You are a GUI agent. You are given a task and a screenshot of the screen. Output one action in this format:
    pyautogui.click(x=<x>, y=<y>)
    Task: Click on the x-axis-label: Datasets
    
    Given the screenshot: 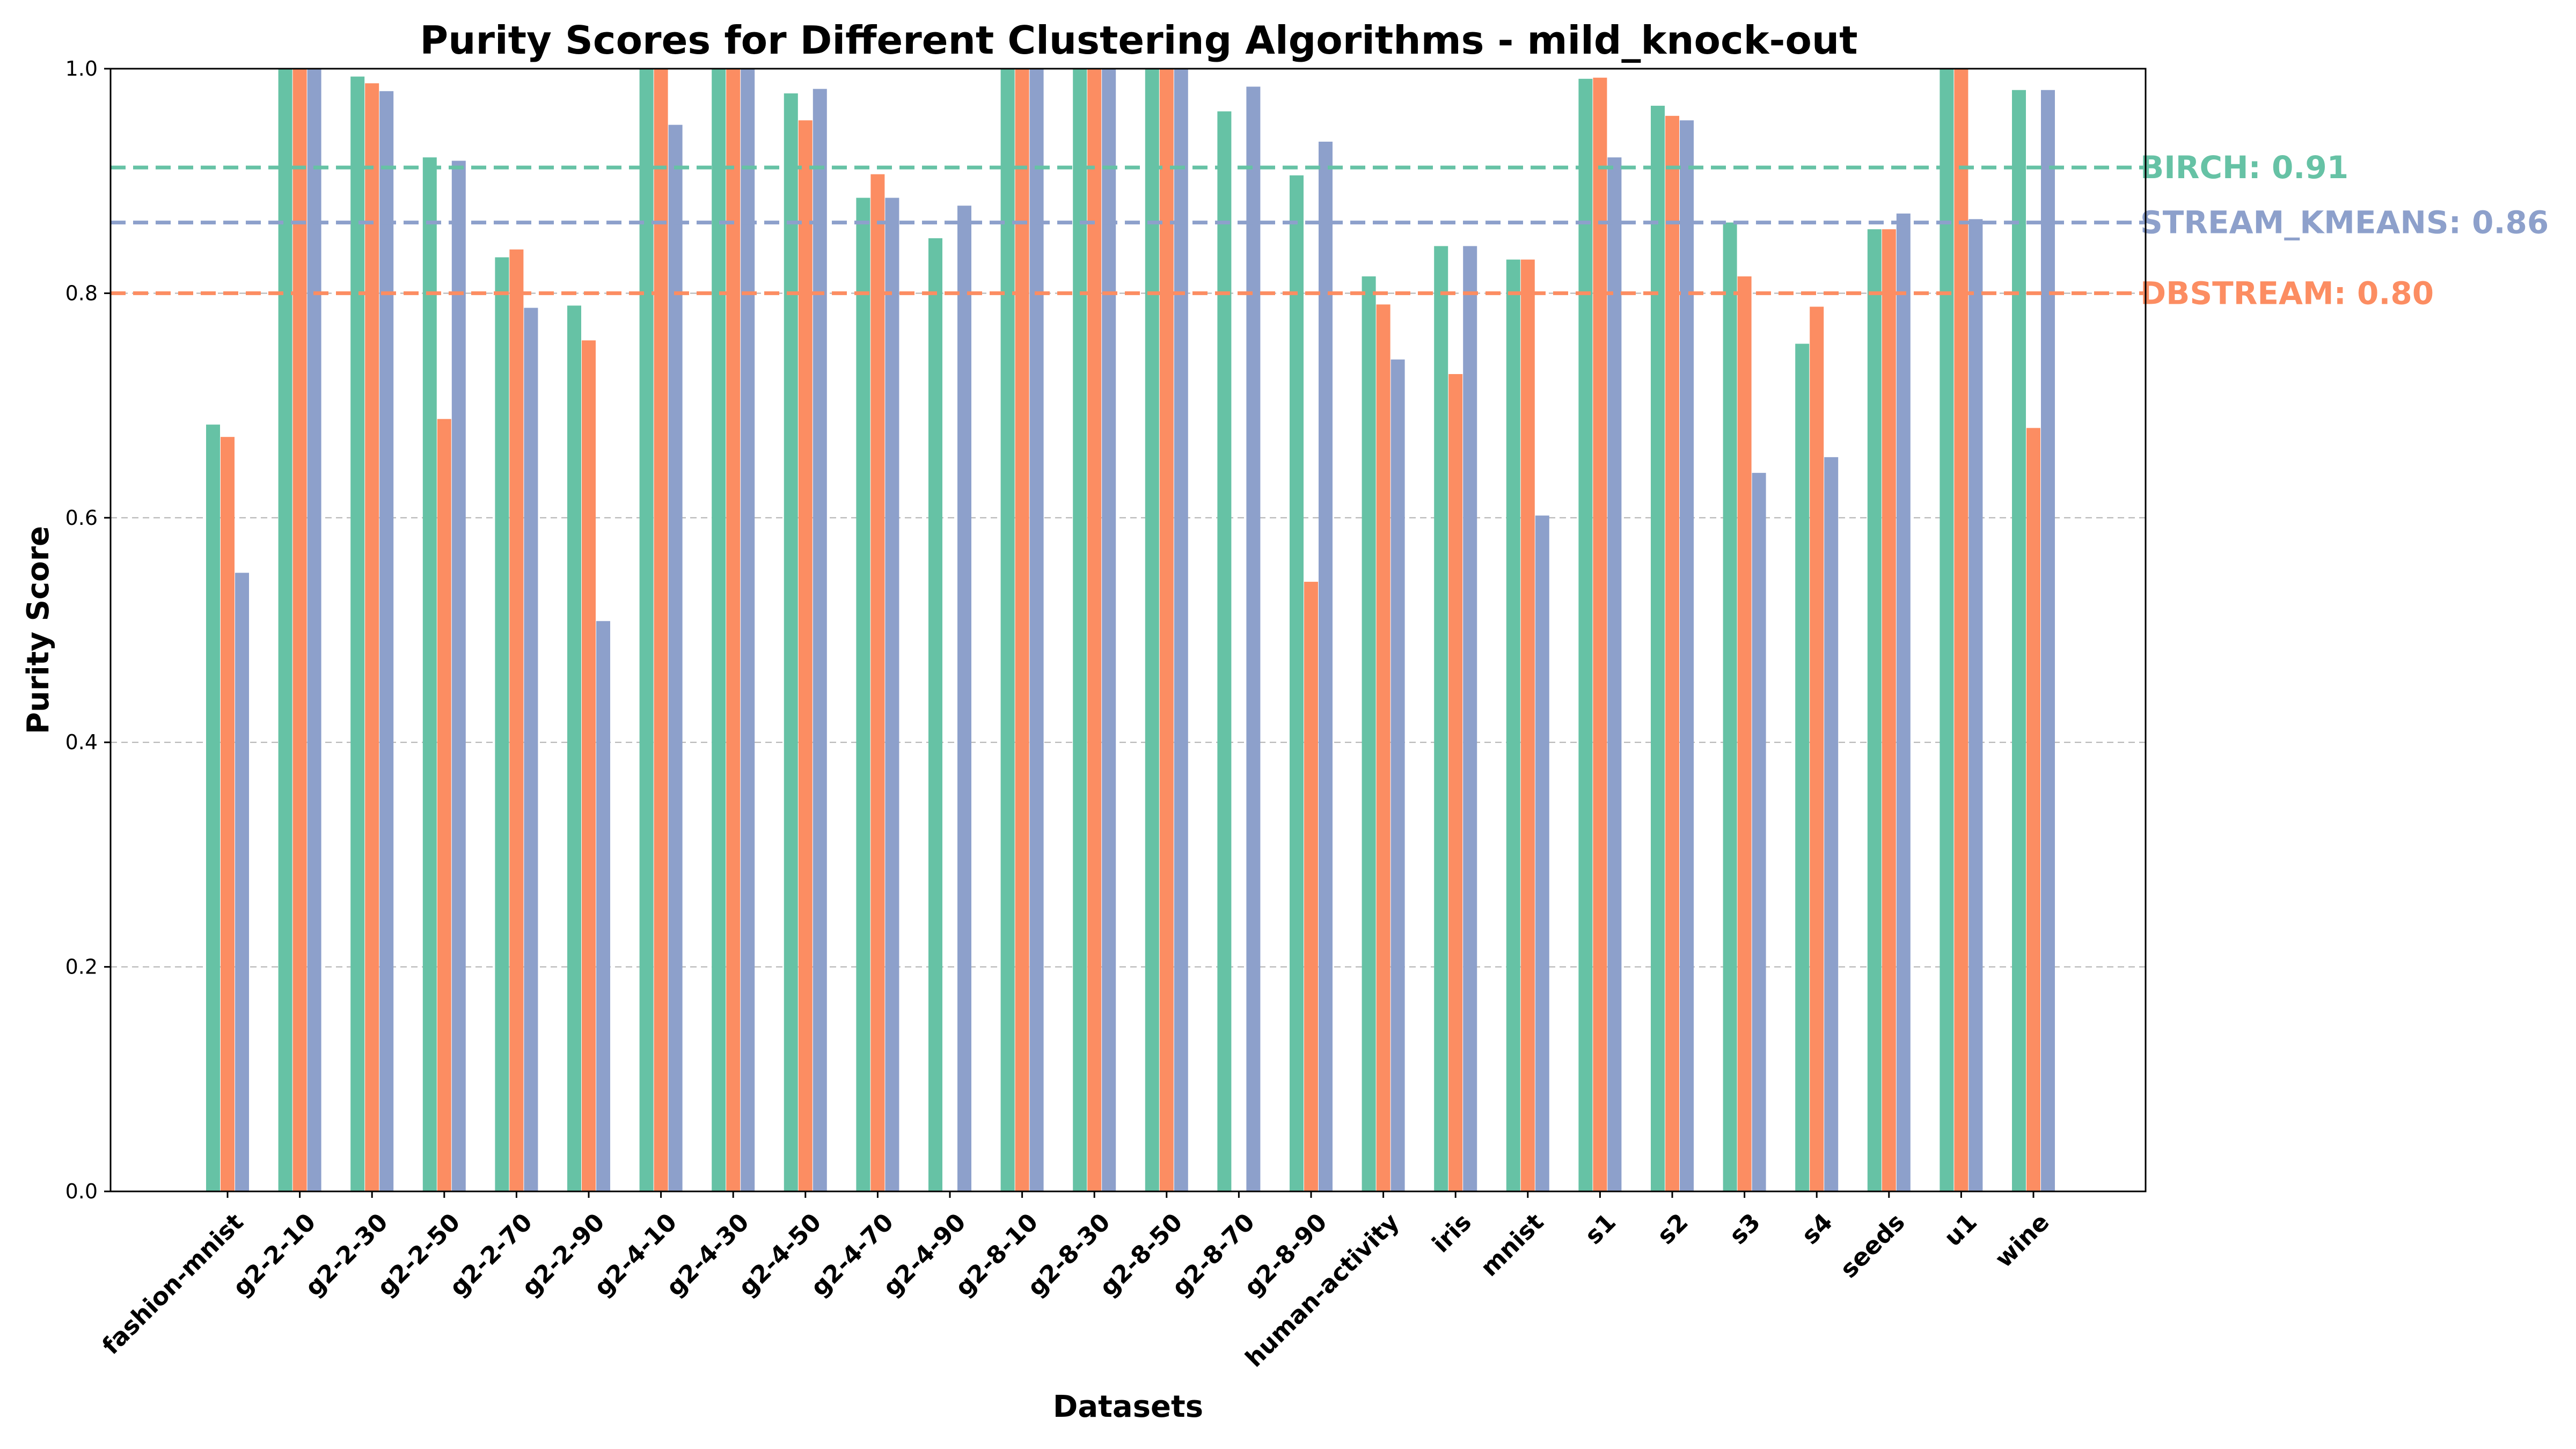 What is the action you would take?
    pyautogui.click(x=1128, y=1406)
    